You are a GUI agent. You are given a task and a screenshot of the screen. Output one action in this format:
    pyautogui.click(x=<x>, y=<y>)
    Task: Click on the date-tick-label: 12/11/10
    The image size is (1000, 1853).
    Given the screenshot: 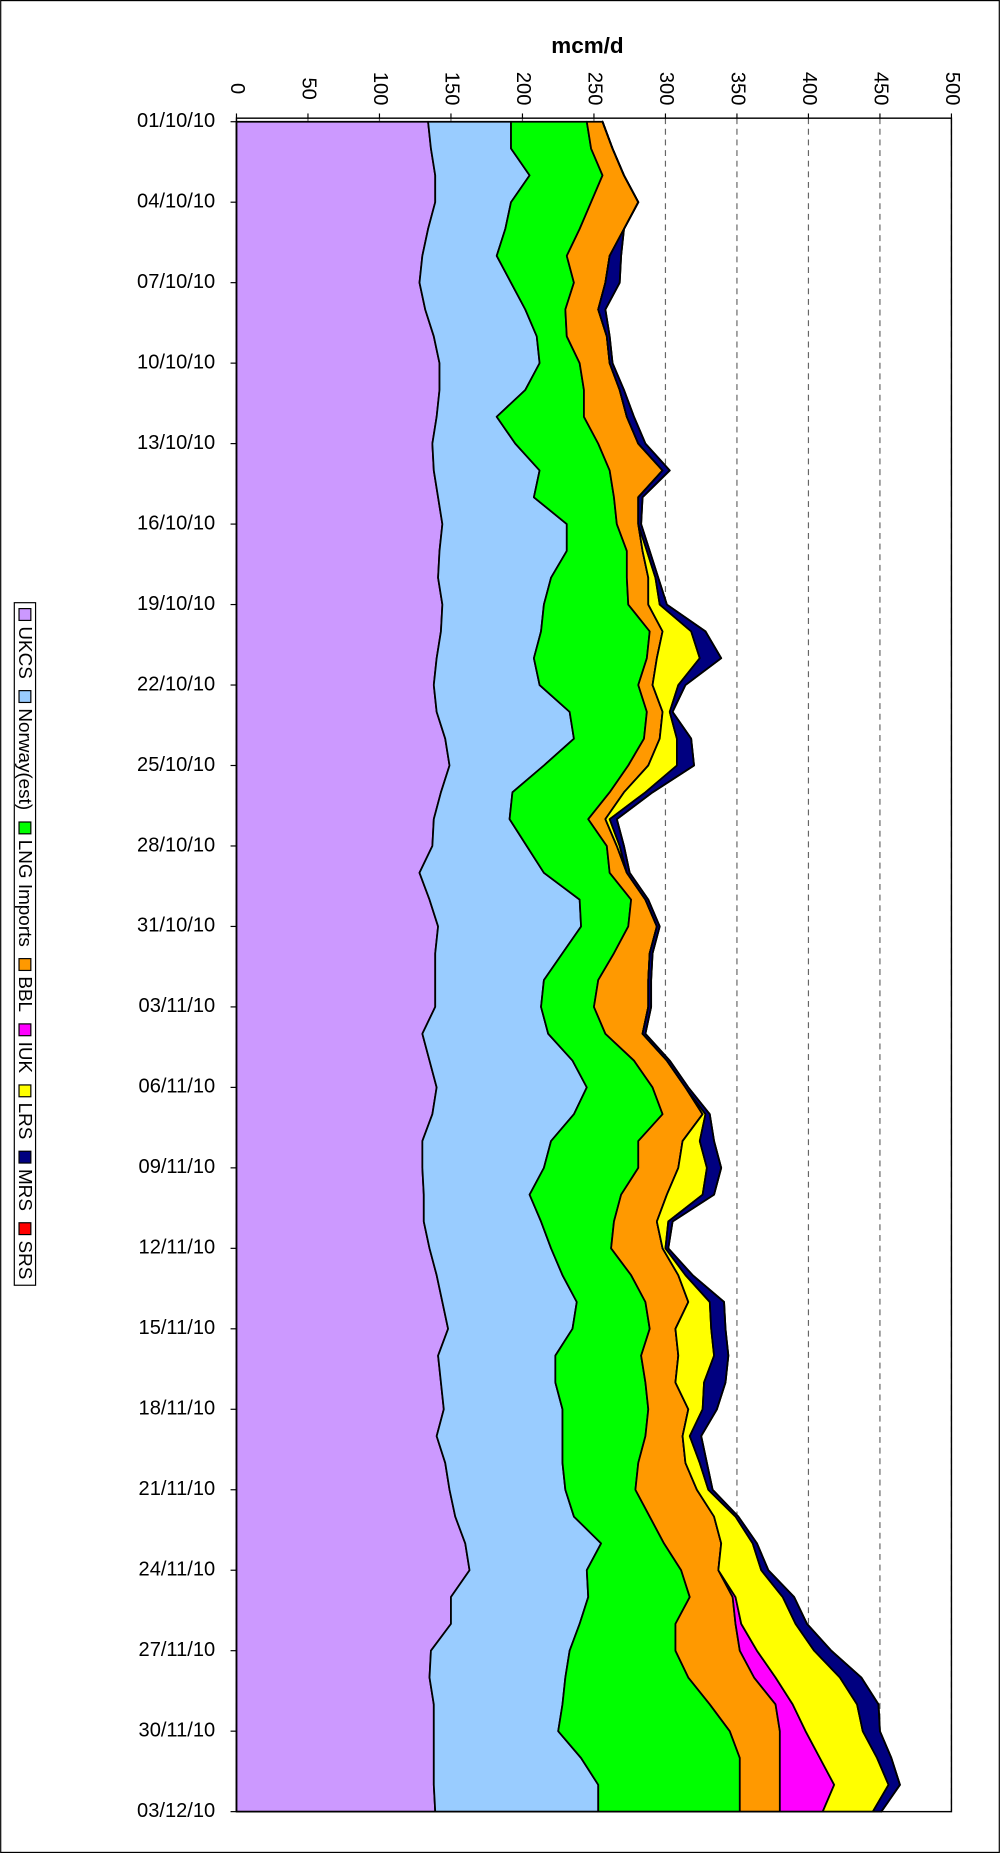 What is the action you would take?
    pyautogui.click(x=177, y=1248)
    